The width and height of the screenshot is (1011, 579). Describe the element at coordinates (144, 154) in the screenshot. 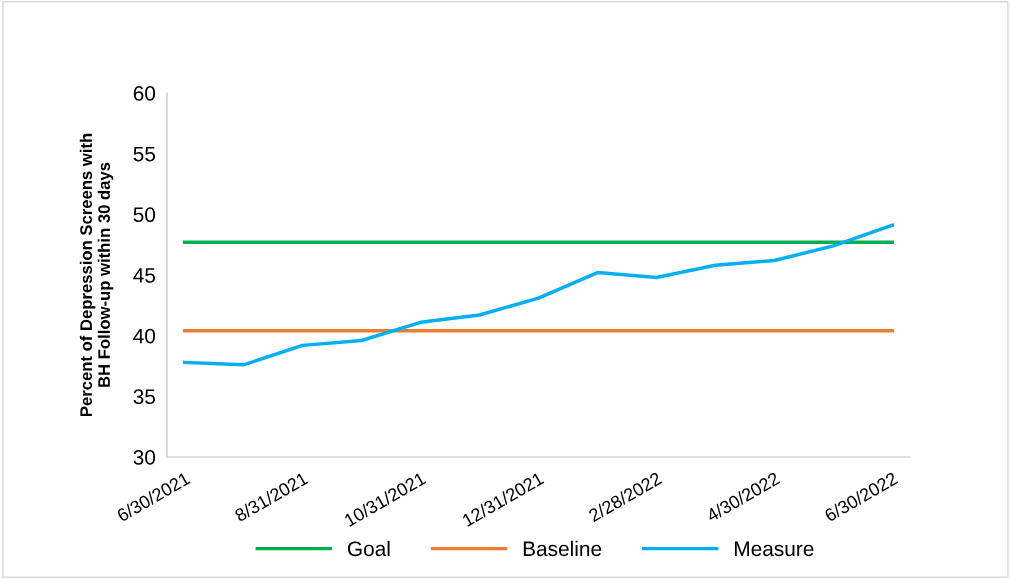

I see `y-tick-label: 55` at that location.